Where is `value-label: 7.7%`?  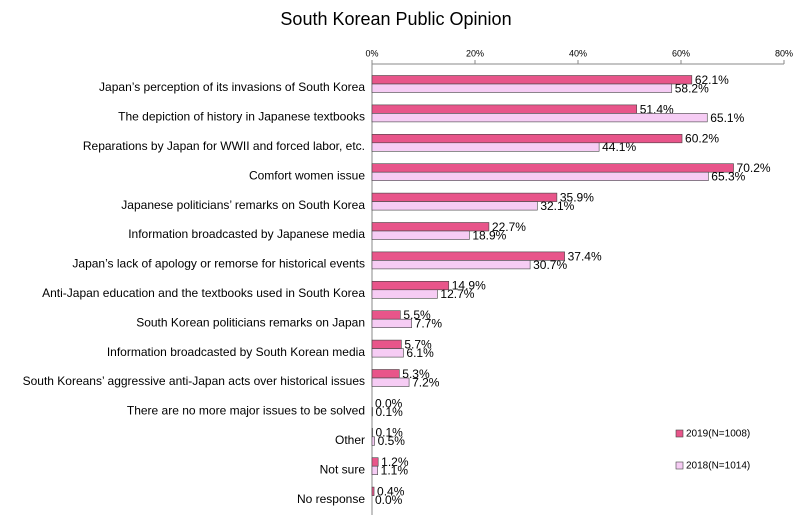
value-label: 7.7% is located at coordinates (429, 324).